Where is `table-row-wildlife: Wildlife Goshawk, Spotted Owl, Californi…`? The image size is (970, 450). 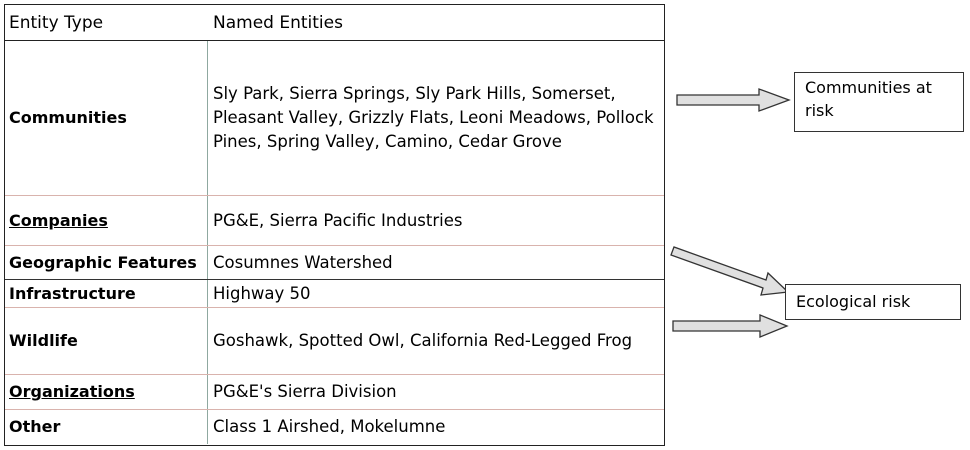 table-row-wildlife: Wildlife Goshawk, Spotted Owl, Californi… is located at coordinates (334, 341).